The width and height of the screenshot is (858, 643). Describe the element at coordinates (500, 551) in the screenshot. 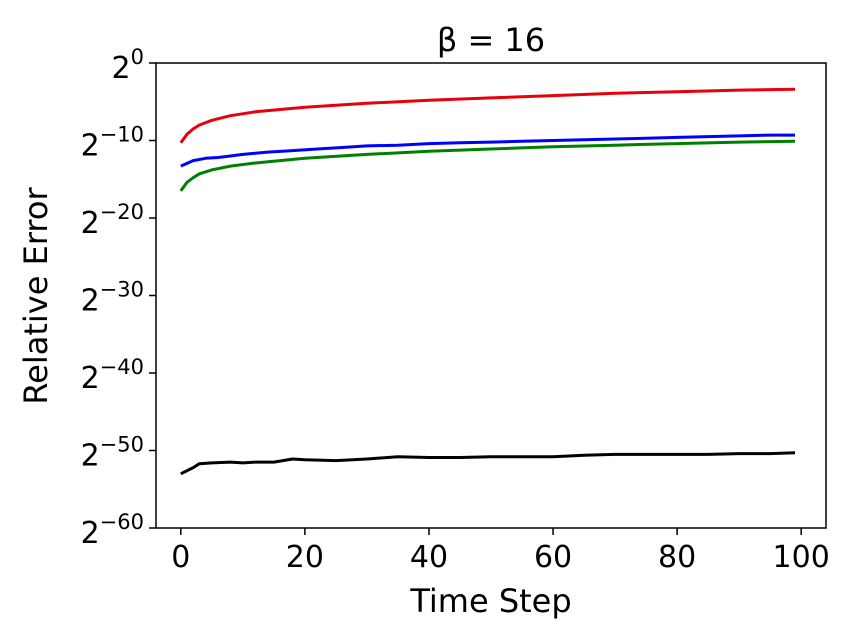

I see `x-axis: 0 20 40 60 80 100` at that location.